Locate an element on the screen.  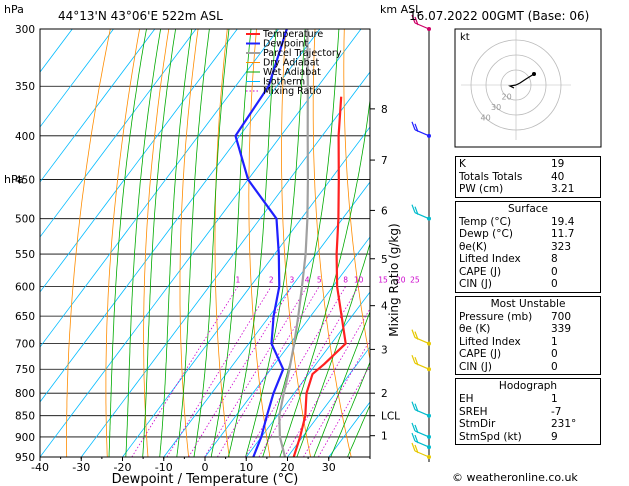
surface-label: Lifted Index is located at coordinates (490, 259).